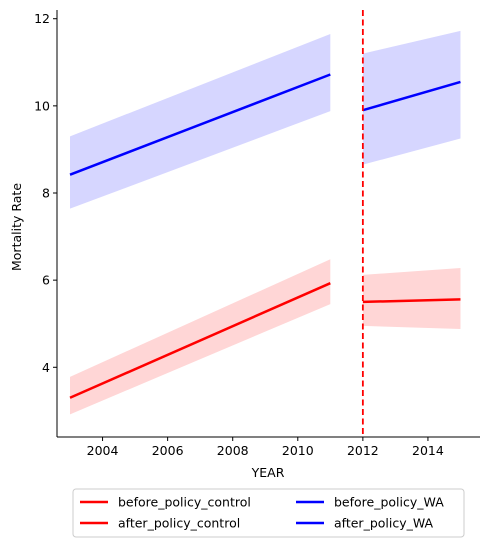 The height and width of the screenshot is (546, 489). I want to click on x-tick-label: 2004, so click(103, 450).